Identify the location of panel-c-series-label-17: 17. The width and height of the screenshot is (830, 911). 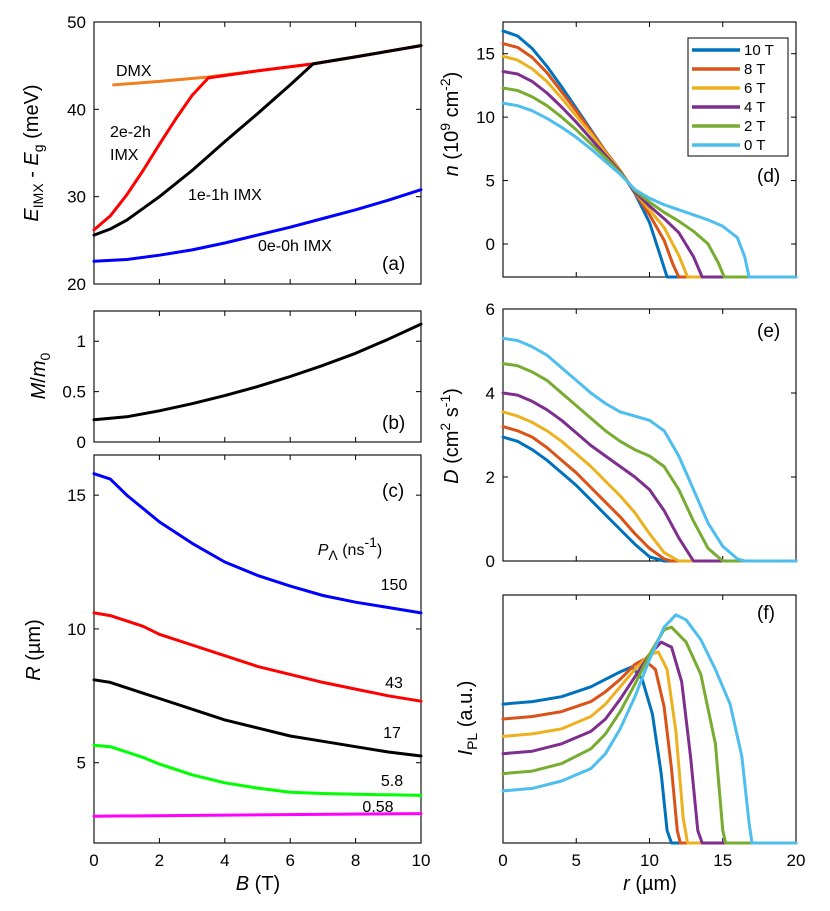
(392, 733).